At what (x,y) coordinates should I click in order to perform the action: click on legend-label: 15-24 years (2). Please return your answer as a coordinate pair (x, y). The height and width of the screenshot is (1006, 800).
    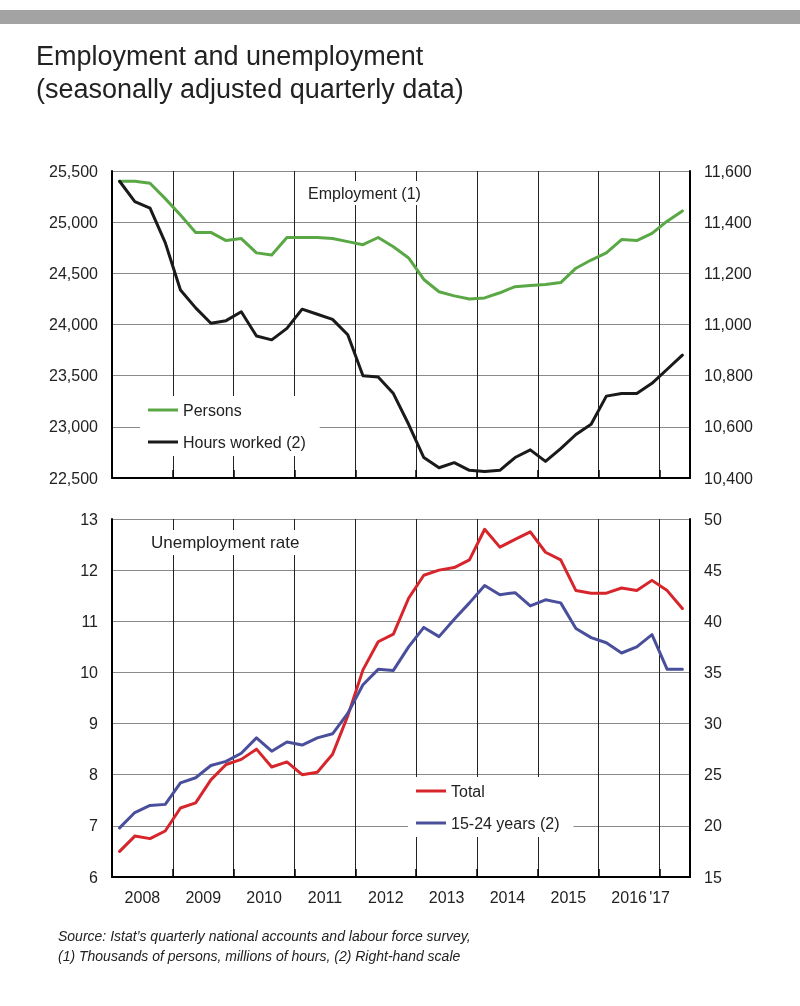
    Looking at the image, I should click on (505, 823).